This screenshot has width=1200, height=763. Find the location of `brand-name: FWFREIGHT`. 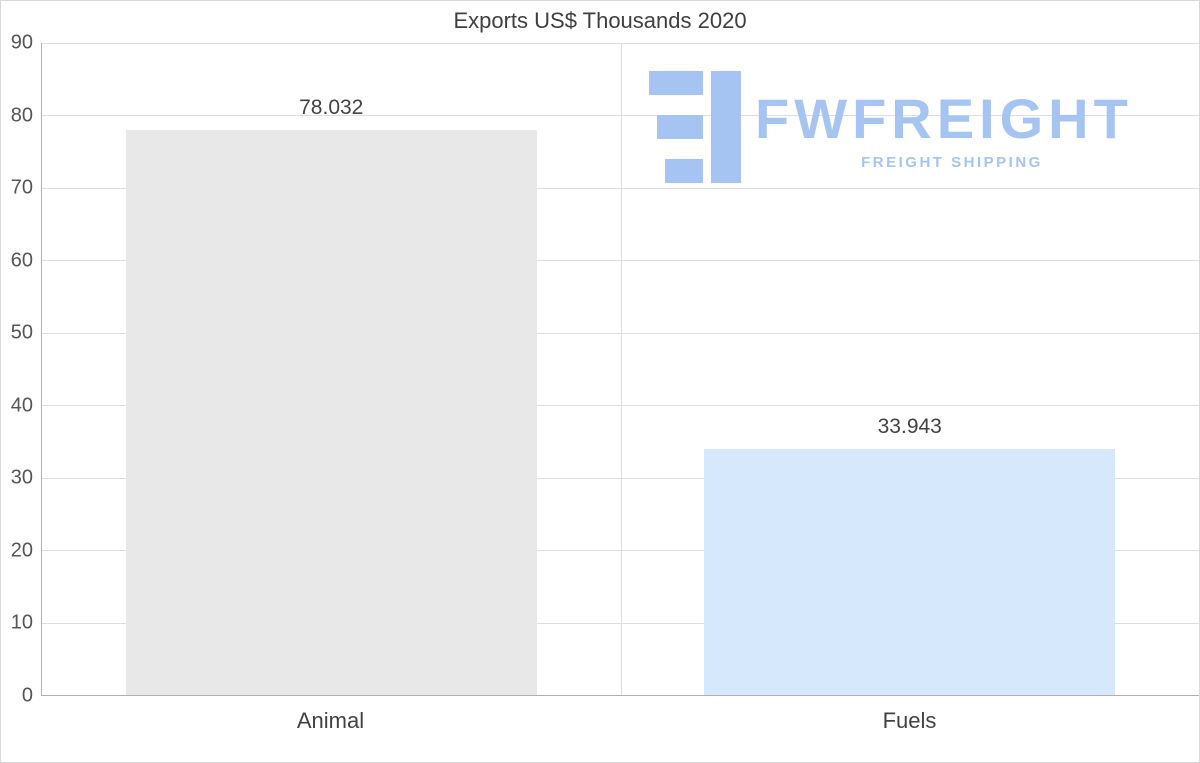

brand-name: FWFREIGHT is located at coordinates (944, 118).